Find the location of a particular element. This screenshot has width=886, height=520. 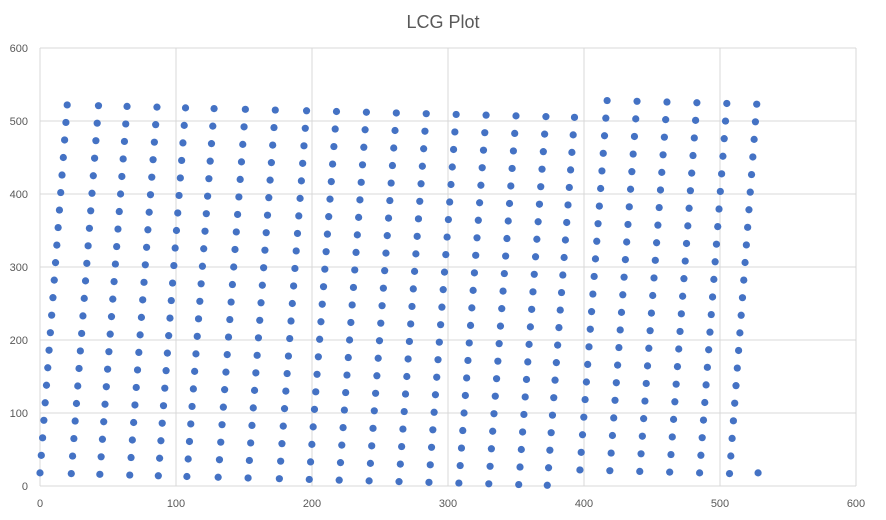

x-tick-label: 400 is located at coordinates (584, 504).